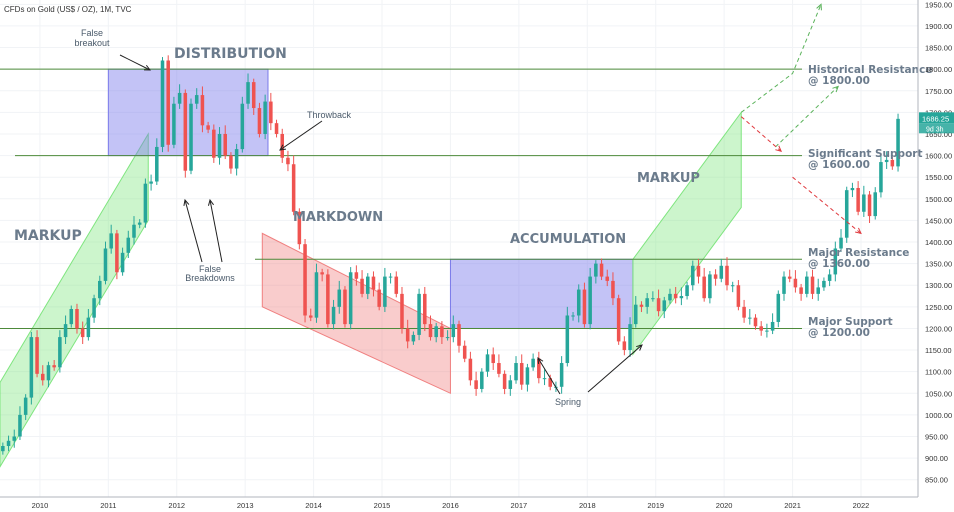 The image size is (954, 512). I want to click on y-tick-label: 1050.00, so click(938, 393).